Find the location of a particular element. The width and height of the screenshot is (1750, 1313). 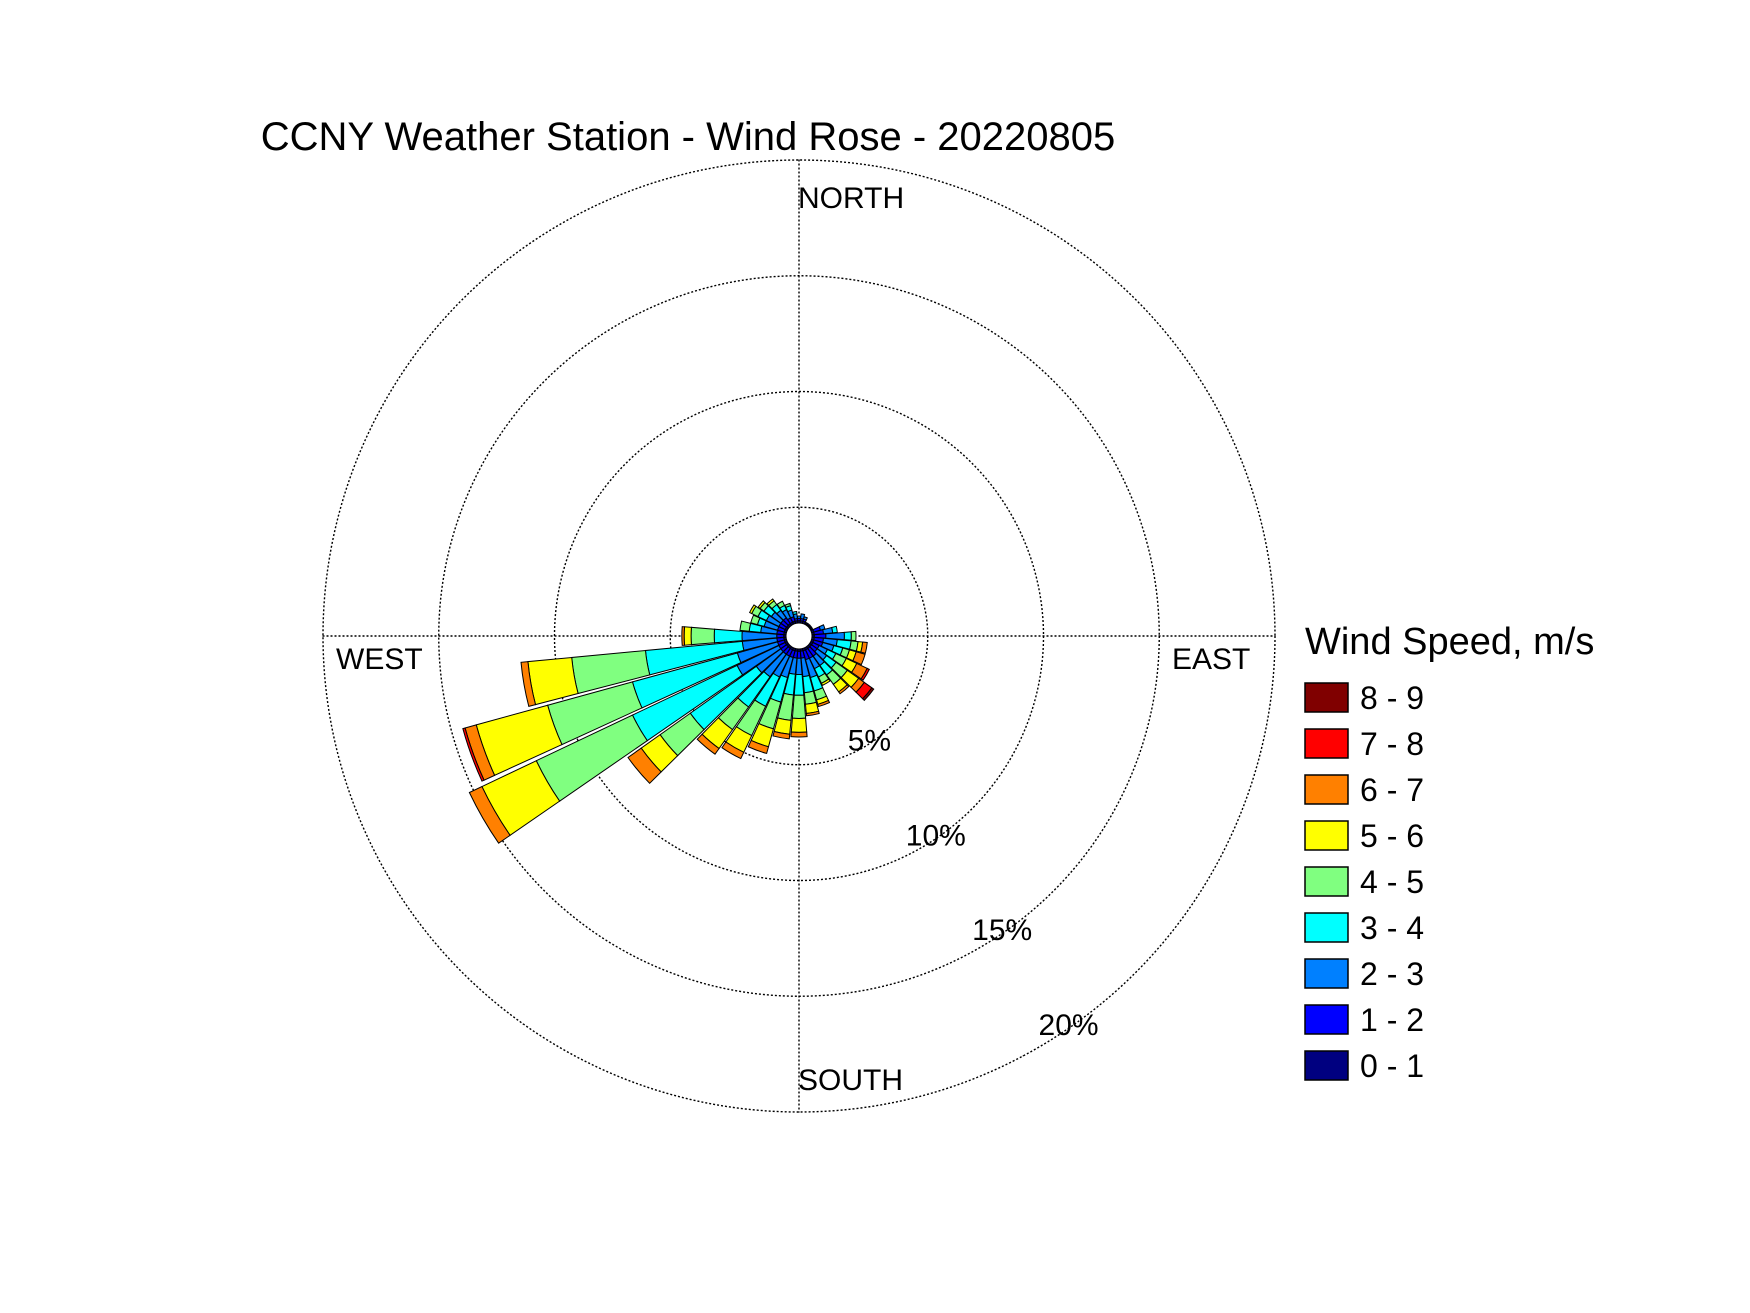

radial-tick-label-10: 10% is located at coordinates (936, 835).